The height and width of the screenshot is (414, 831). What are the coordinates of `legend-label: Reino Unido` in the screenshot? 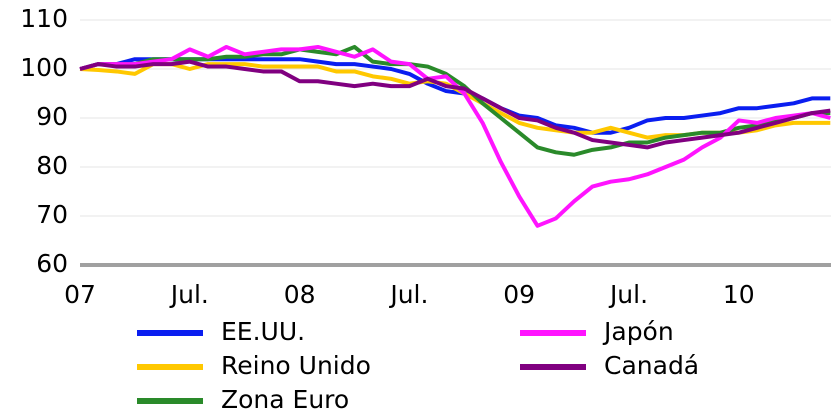 It's located at (296, 365).